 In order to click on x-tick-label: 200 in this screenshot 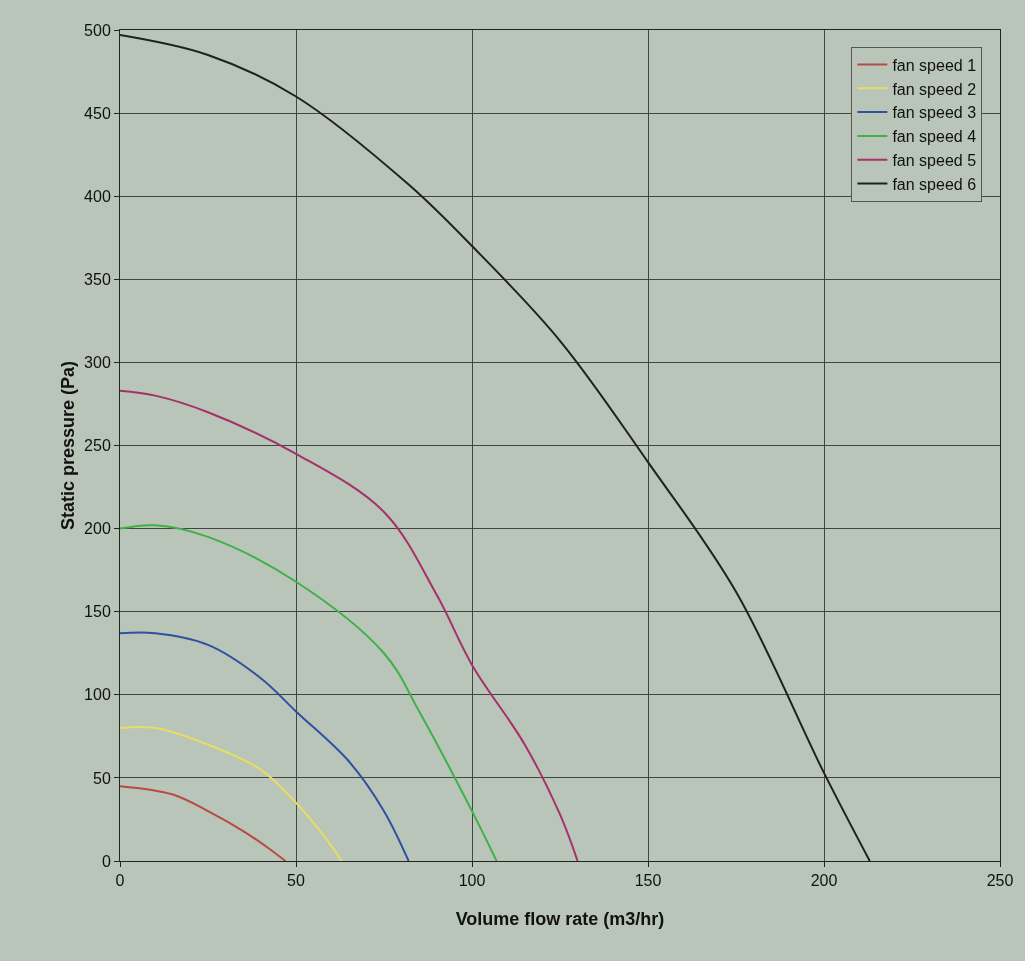, I will do `click(824, 881)`.